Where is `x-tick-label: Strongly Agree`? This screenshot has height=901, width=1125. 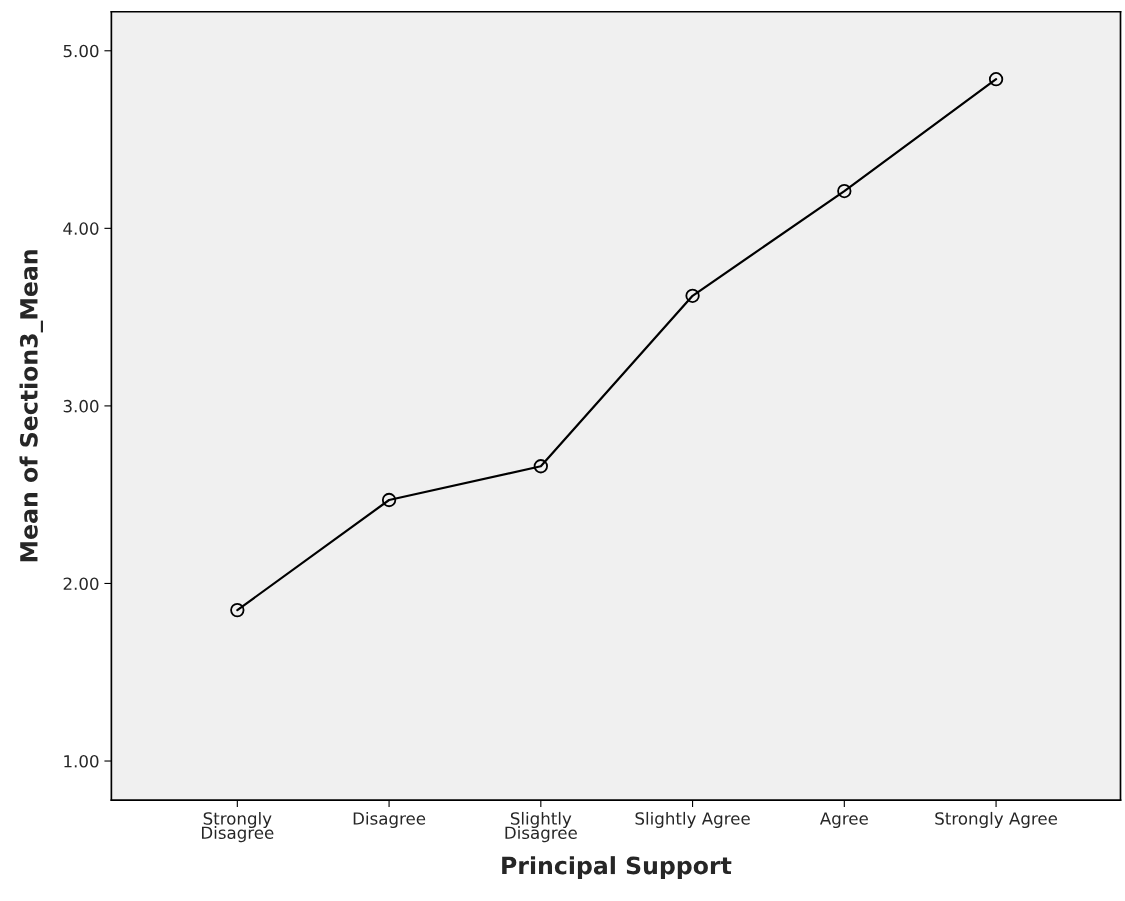
x-tick-label: Strongly Agree is located at coordinates (996, 820).